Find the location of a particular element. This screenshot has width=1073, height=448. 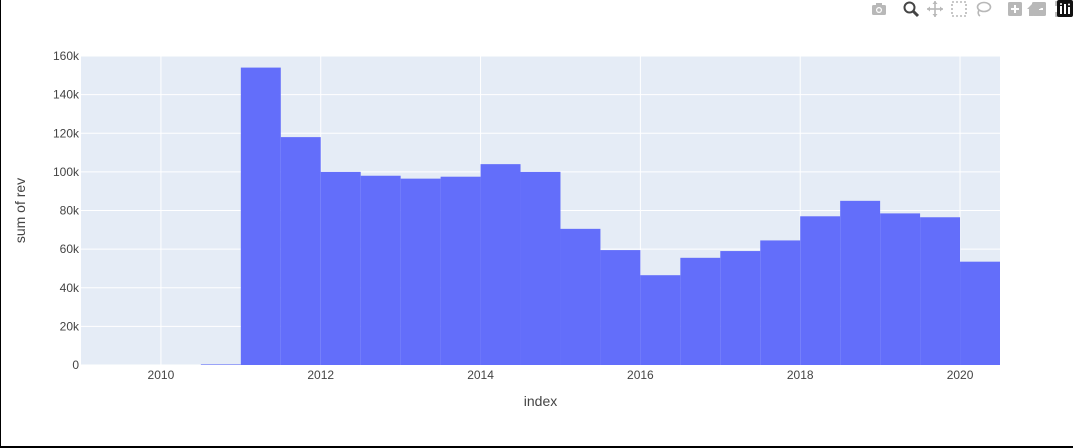

x-axis-ticks: 2010 2012 2014 2016 2018 2020 is located at coordinates (561, 375).